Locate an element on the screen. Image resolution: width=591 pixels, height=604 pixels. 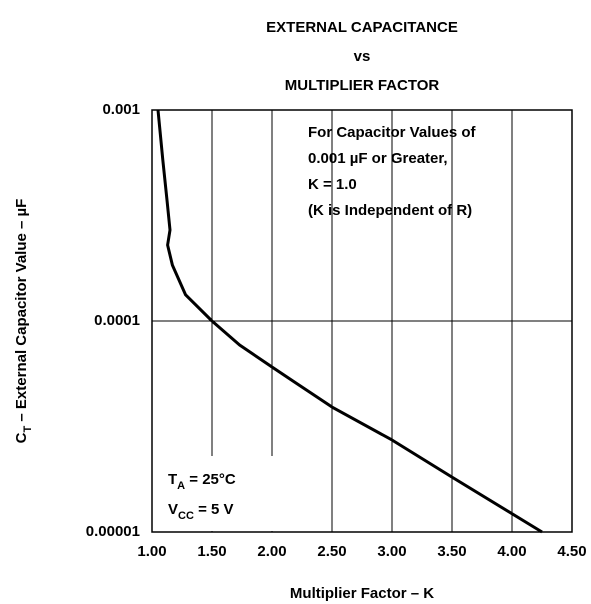
y-axis-label: CT – External Capacitor Value – µF is located at coordinates (23, 321).